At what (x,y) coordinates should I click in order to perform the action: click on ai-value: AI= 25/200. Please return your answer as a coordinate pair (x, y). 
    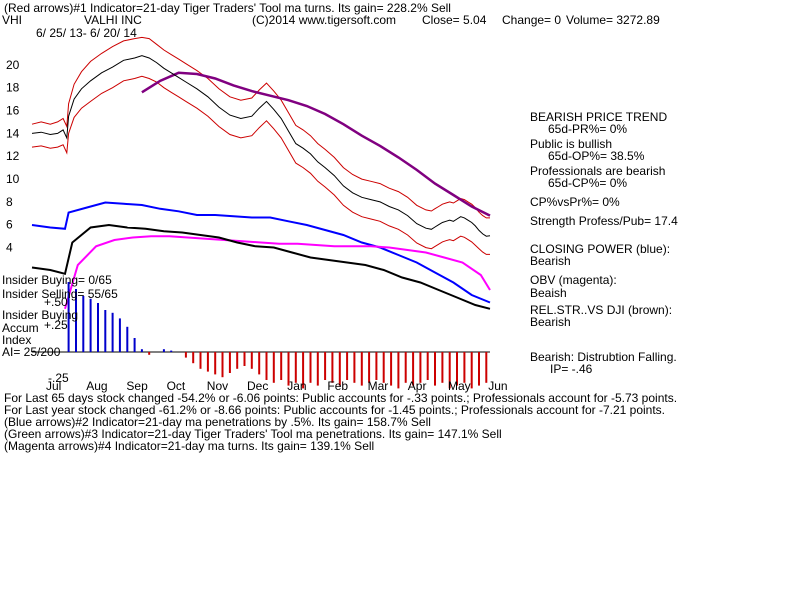
    Looking at the image, I should click on (31, 352).